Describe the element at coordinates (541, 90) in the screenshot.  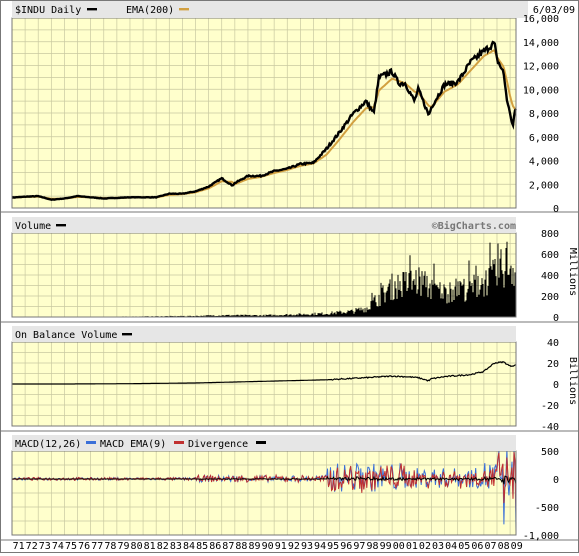
I see `y-tick-label: 10,000` at that location.